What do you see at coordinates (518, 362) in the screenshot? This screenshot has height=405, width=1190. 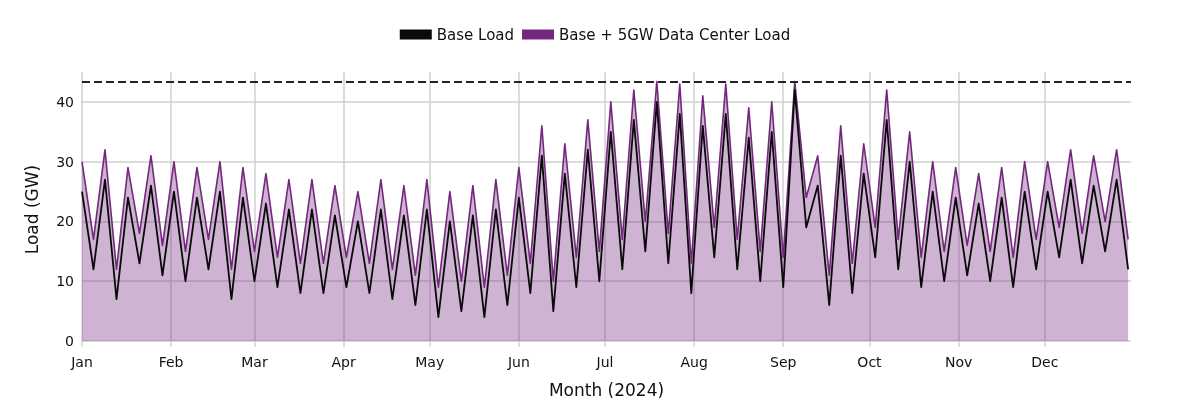 I see `x-tick-label: Jun` at bounding box center [518, 362].